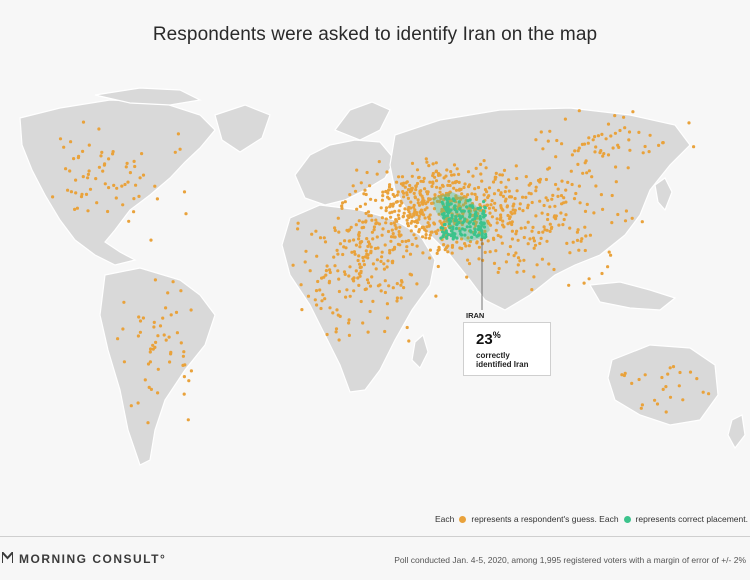  What do you see at coordinates (445, 519) in the screenshot?
I see `legend-each: Each` at bounding box center [445, 519].